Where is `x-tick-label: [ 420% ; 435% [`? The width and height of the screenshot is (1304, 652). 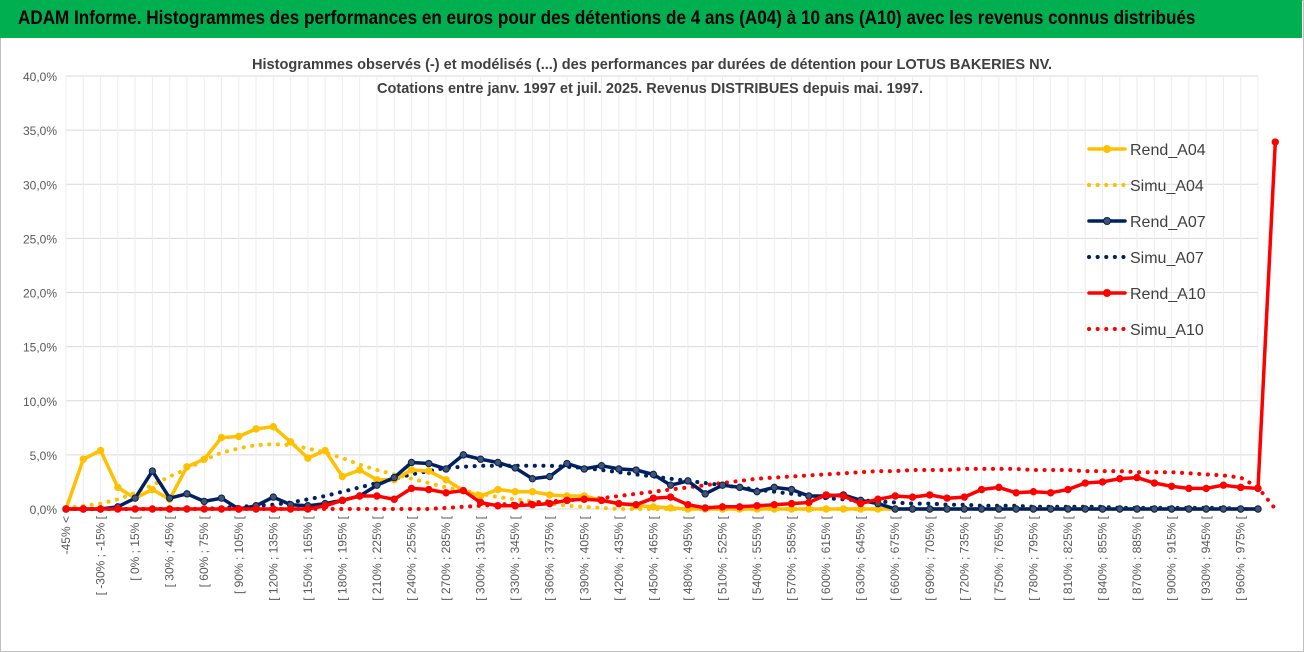 x-tick-label: [ 420% ; 435% [ is located at coordinates (619, 557).